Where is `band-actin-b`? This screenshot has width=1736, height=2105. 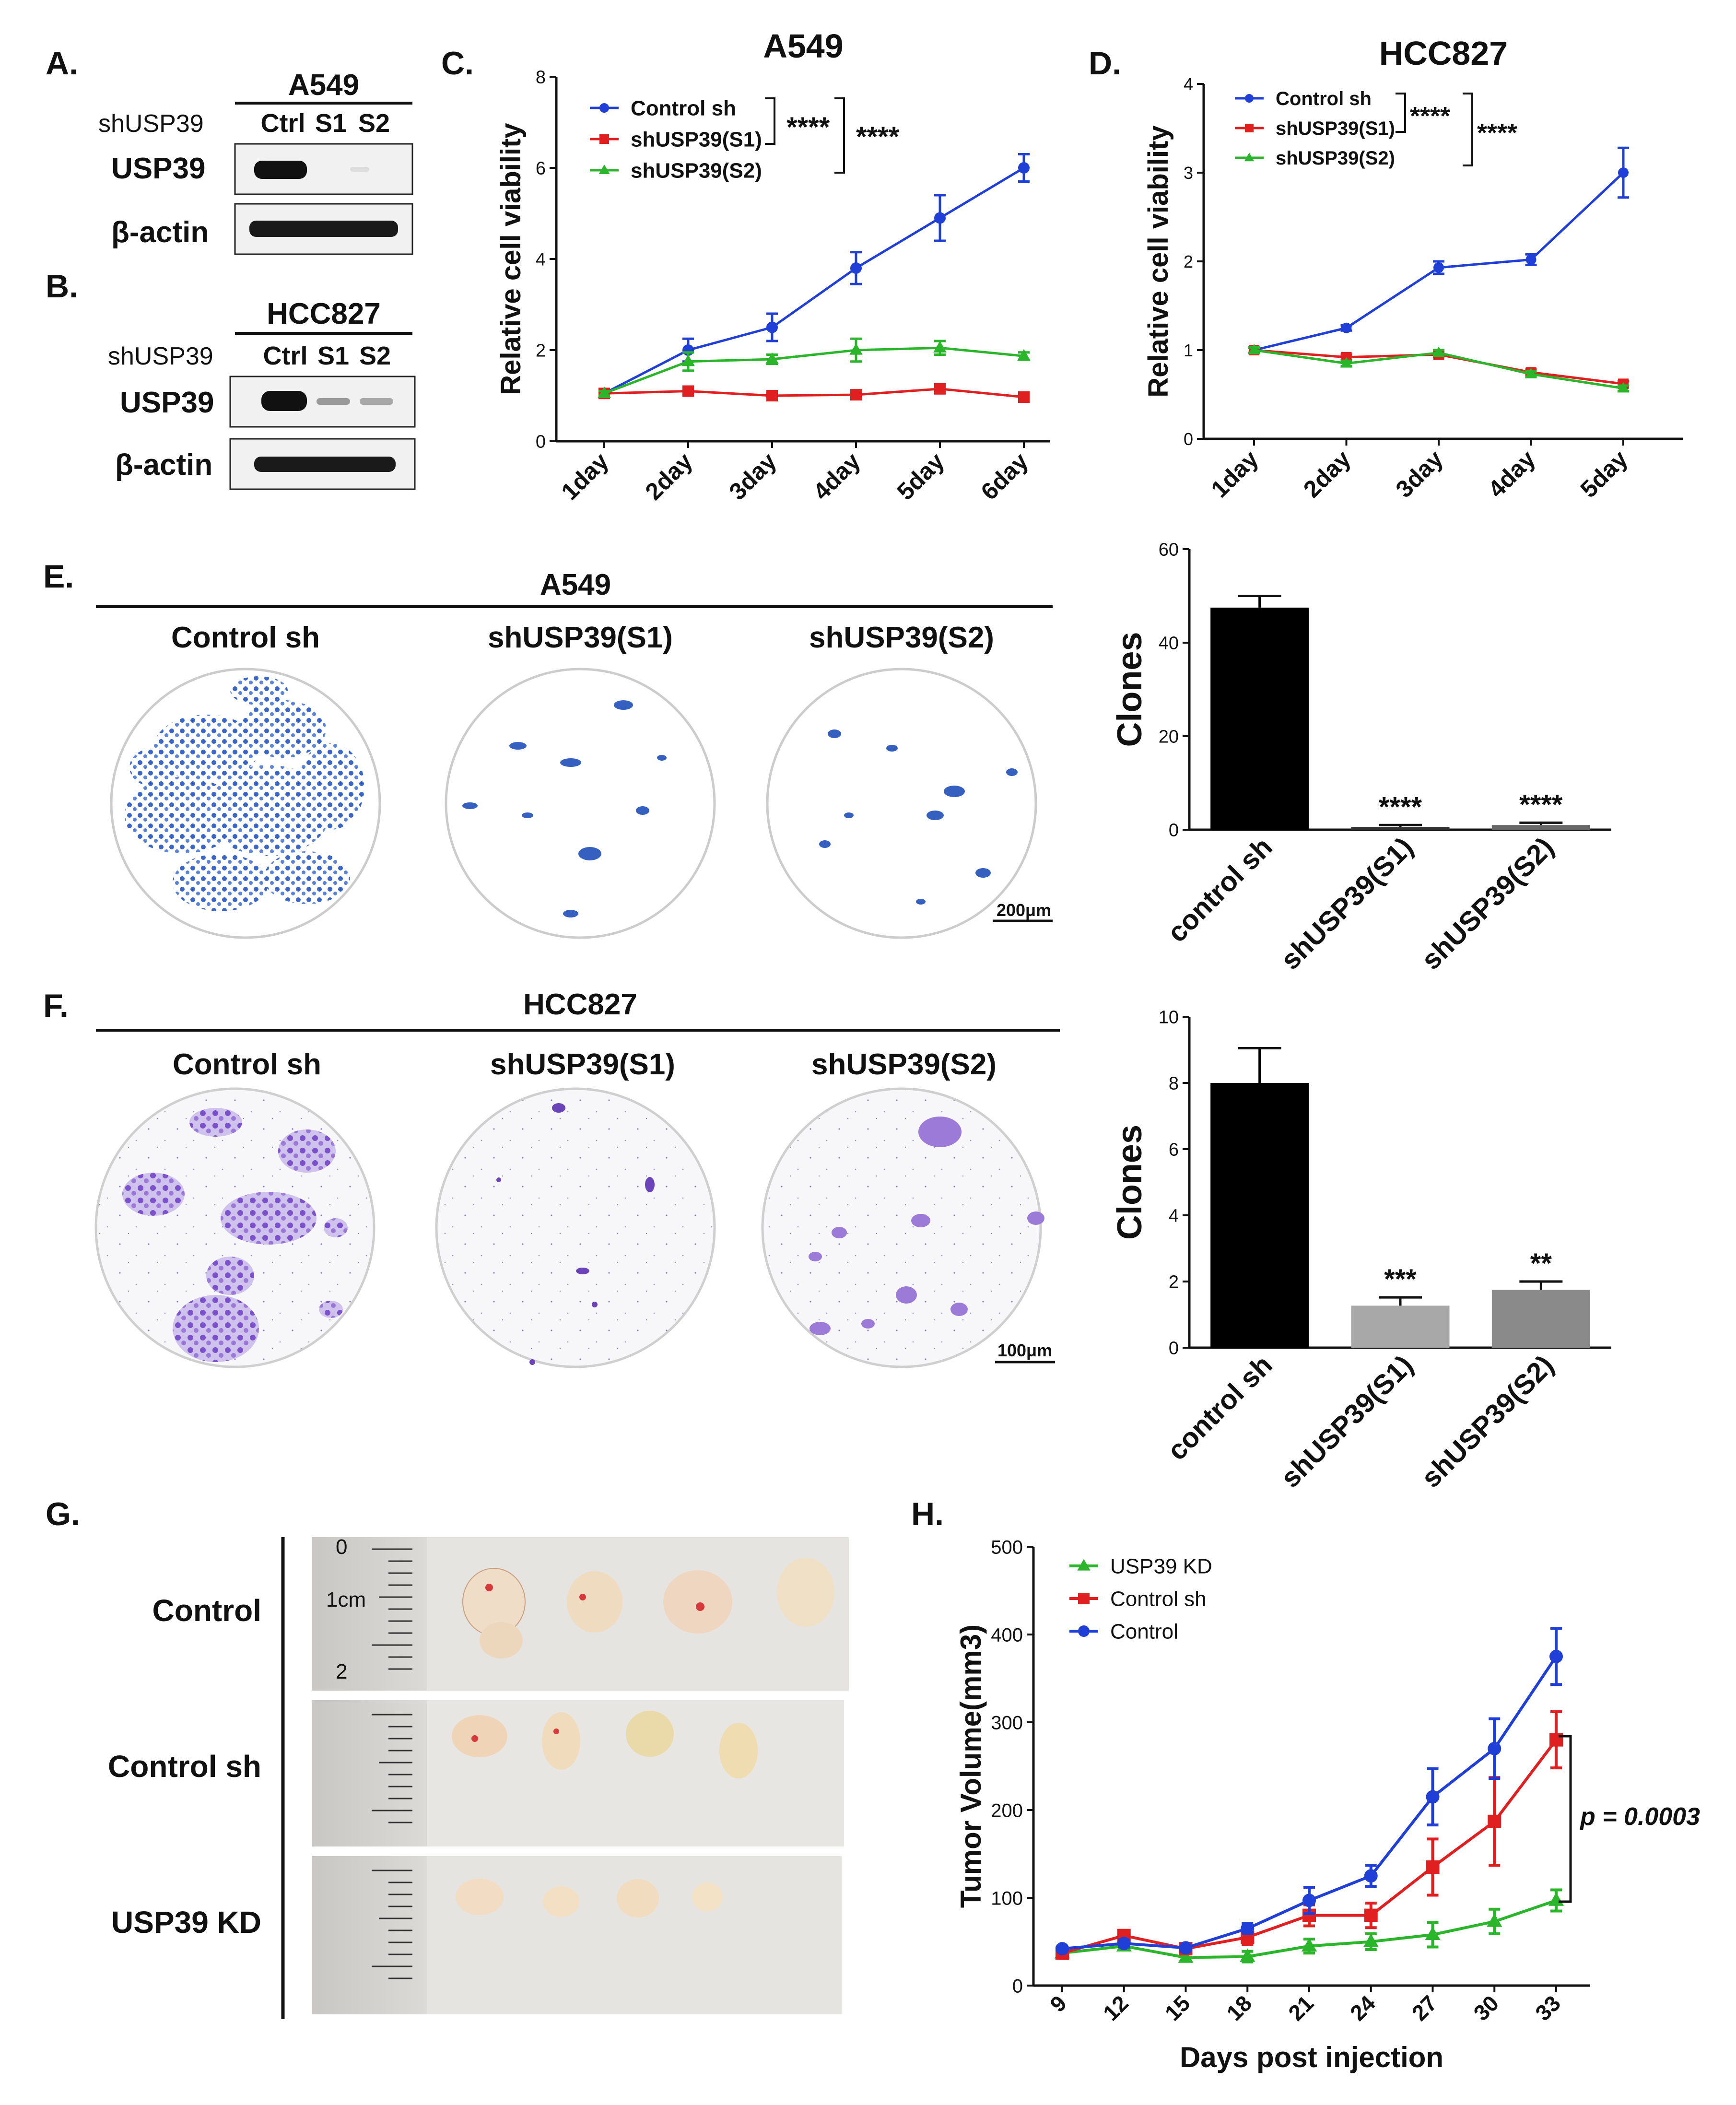
band-actin-b is located at coordinates (325, 464).